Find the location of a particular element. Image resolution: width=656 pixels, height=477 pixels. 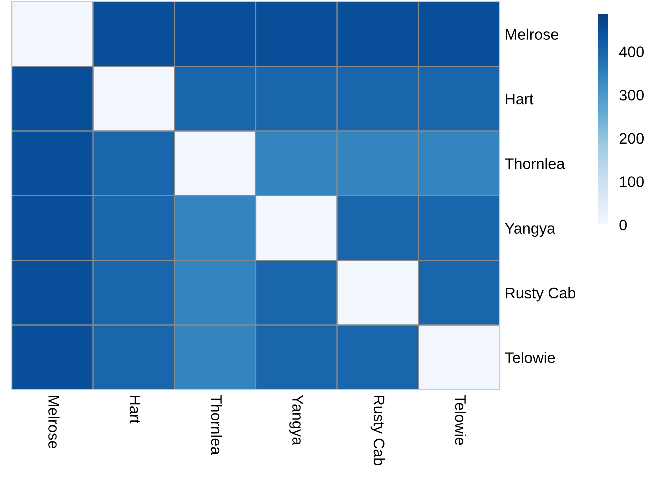

x-tick-label: Rusty Cab is located at coordinates (378, 431).